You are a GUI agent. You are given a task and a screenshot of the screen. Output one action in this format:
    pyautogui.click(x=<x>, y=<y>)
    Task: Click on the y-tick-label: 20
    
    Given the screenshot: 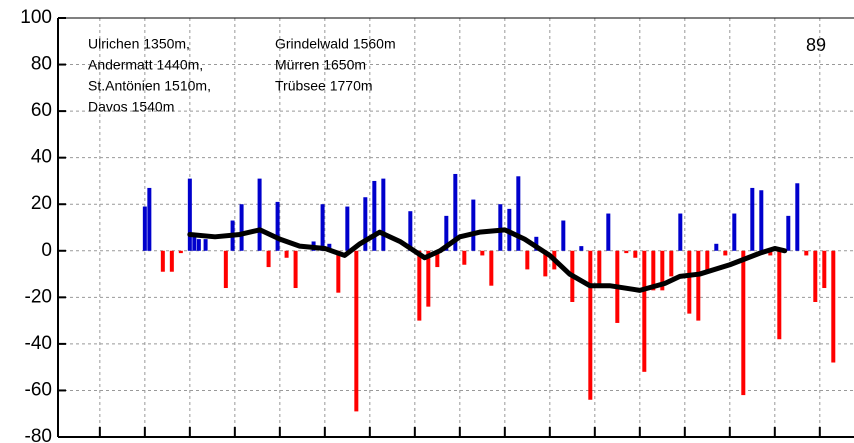 What is the action you would take?
    pyautogui.click(x=41, y=203)
    